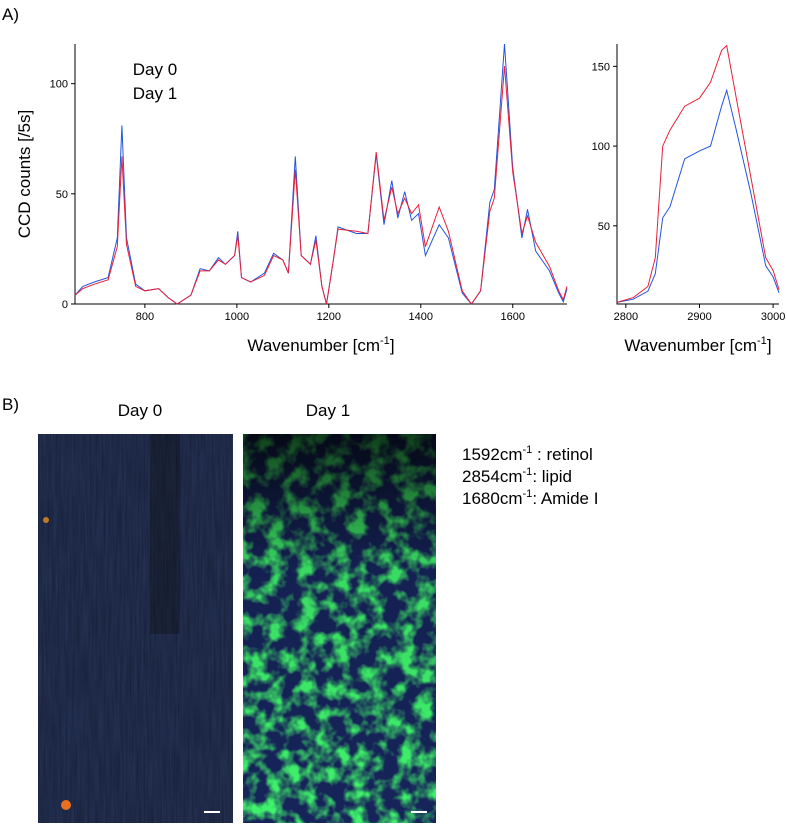  What do you see at coordinates (24, 174) in the screenshot?
I see `y-axis-label: CCD counts [/5s]` at bounding box center [24, 174].